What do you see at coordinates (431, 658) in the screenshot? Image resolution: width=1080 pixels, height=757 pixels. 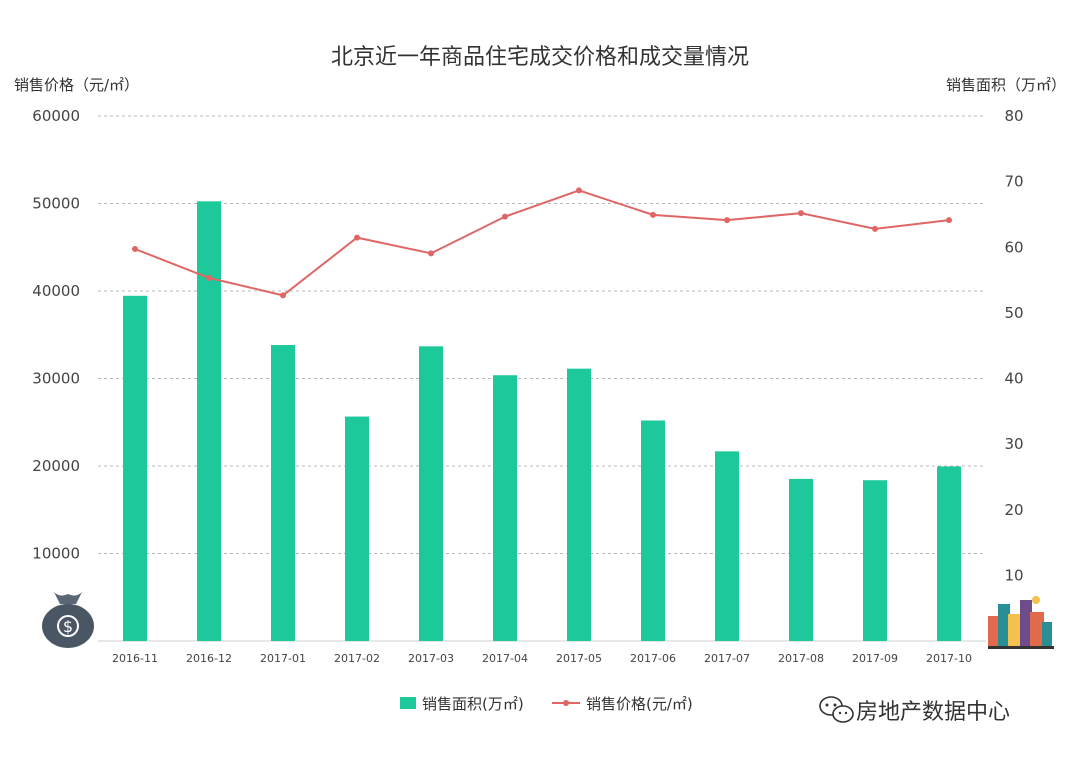 I see `x-tick-label: 2017-03` at bounding box center [431, 658].